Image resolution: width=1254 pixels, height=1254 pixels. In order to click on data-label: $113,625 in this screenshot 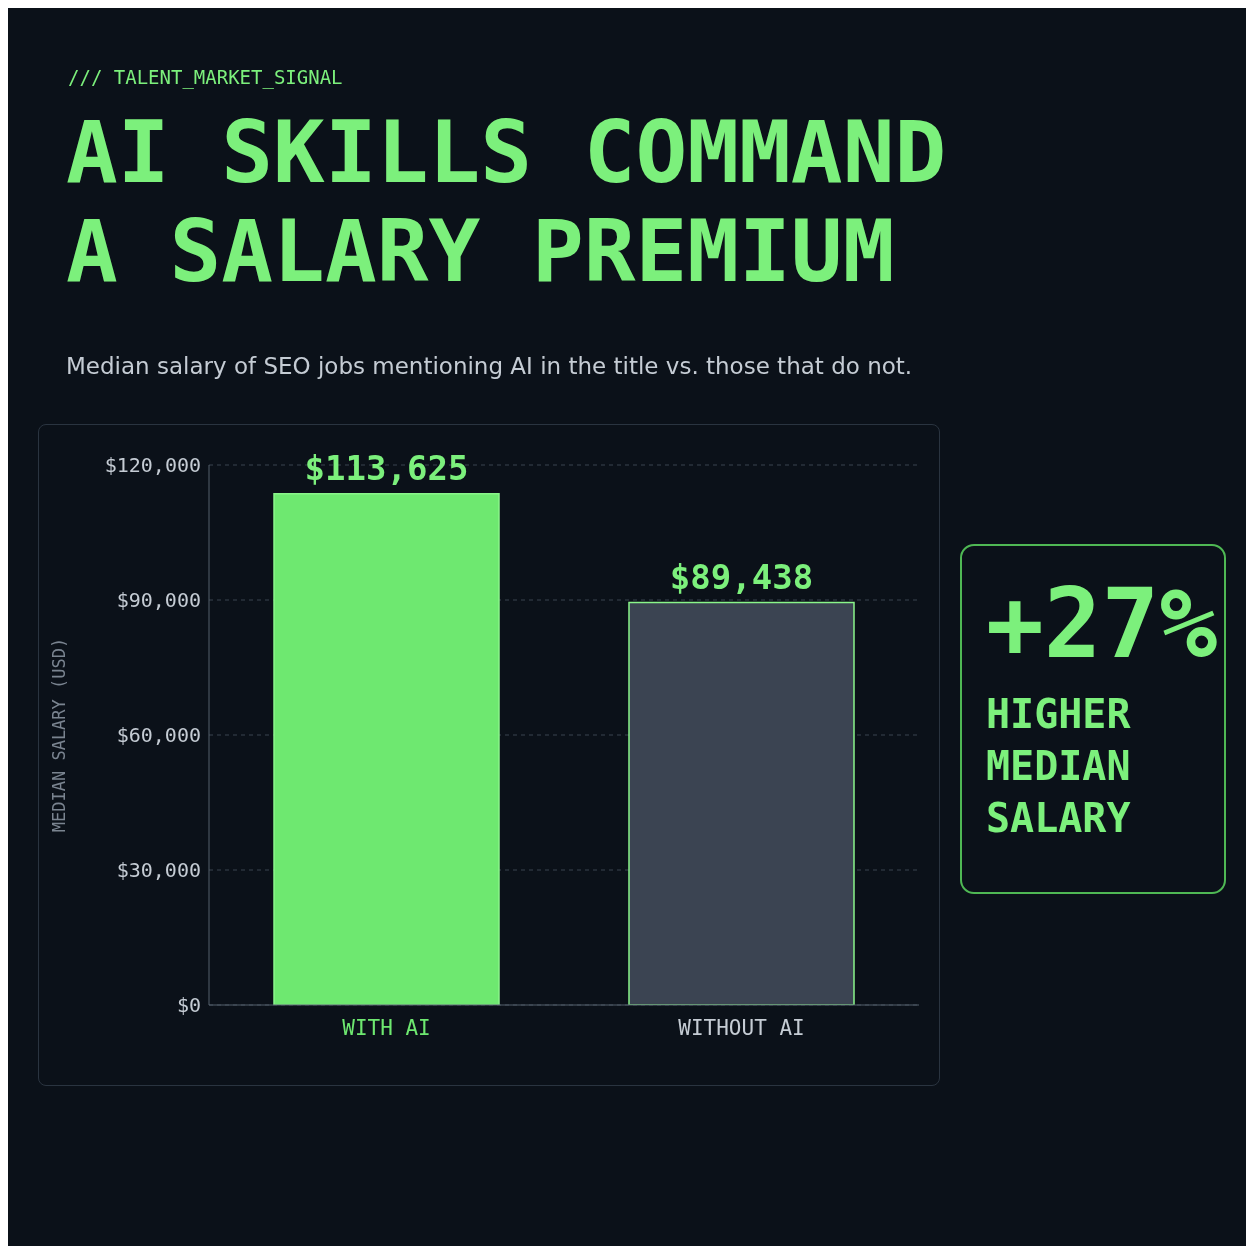, I will do `click(386, 467)`.